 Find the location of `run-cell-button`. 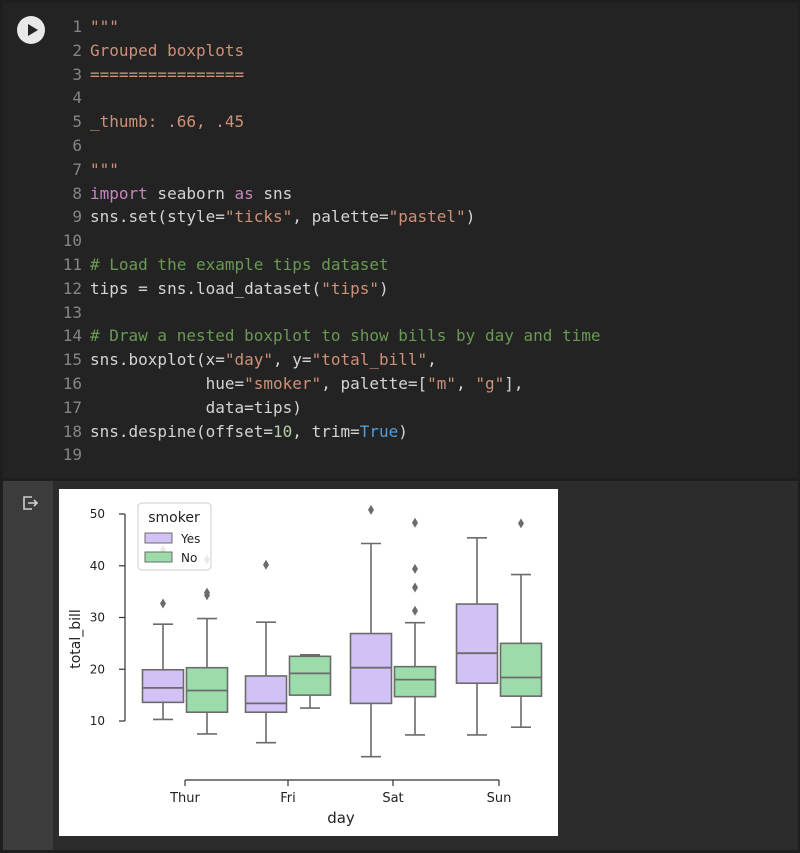

run-cell-button is located at coordinates (31, 30).